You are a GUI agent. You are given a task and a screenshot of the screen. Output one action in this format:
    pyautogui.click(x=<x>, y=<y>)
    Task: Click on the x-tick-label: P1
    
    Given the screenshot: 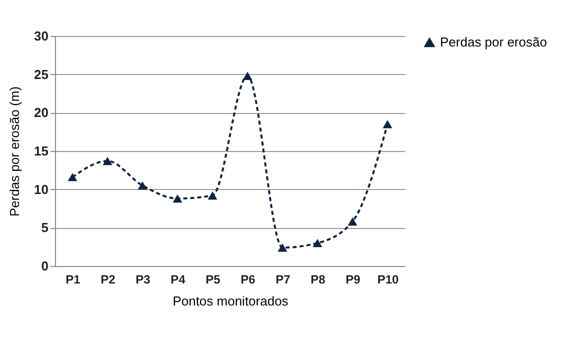 What is the action you would take?
    pyautogui.click(x=73, y=279)
    